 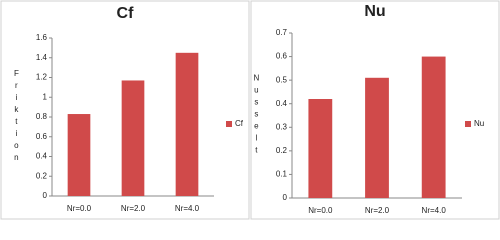 I want to click on y-tick-label: 1.4, so click(x=42, y=57).